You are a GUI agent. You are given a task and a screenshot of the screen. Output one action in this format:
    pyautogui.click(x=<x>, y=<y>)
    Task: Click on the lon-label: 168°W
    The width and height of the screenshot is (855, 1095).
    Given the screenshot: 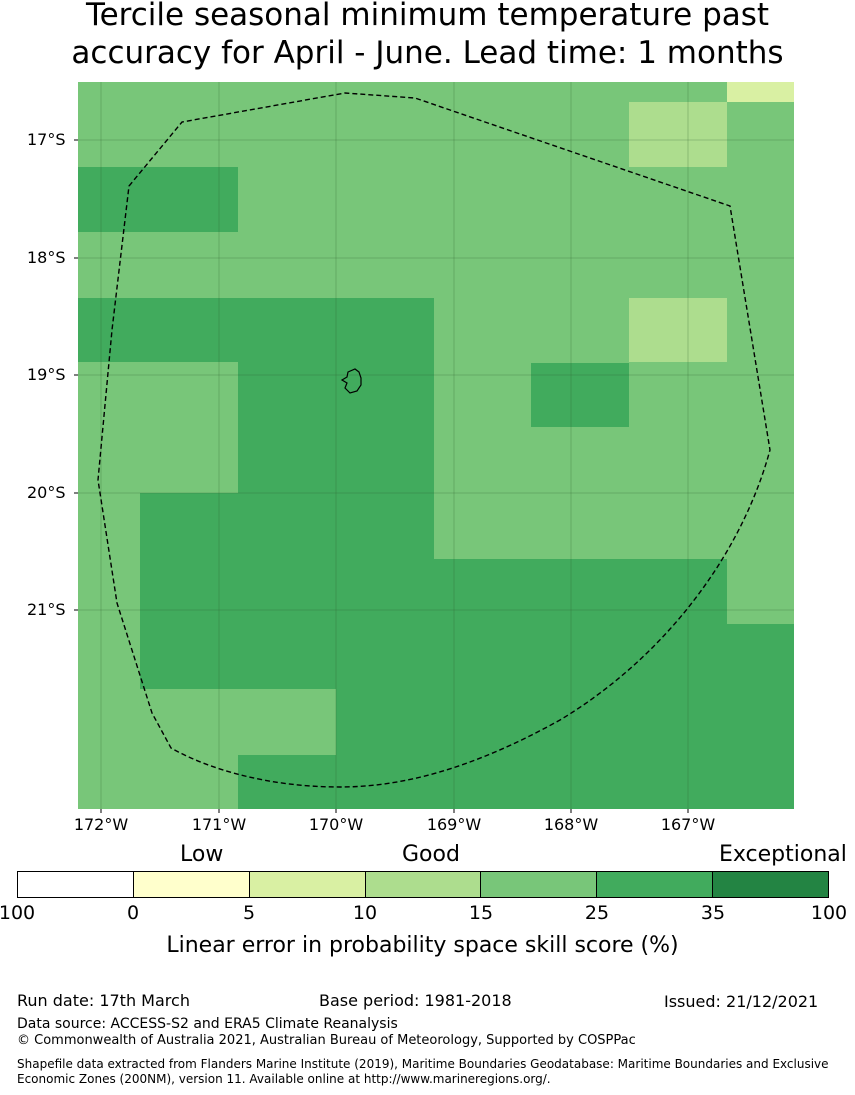 What is the action you would take?
    pyautogui.click(x=571, y=824)
    